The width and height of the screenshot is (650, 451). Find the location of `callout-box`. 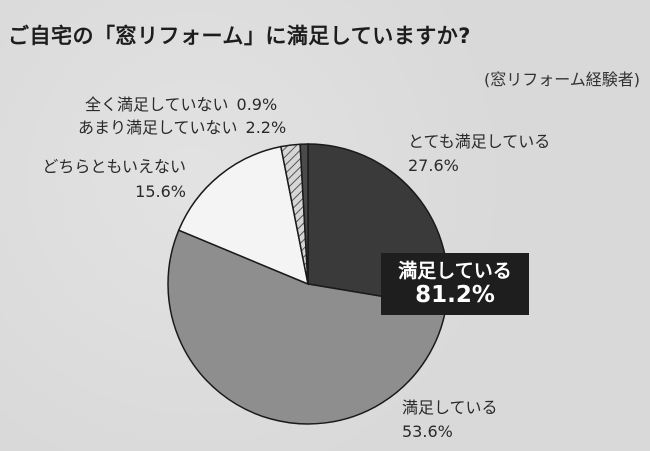

callout-box is located at coordinates (455, 284).